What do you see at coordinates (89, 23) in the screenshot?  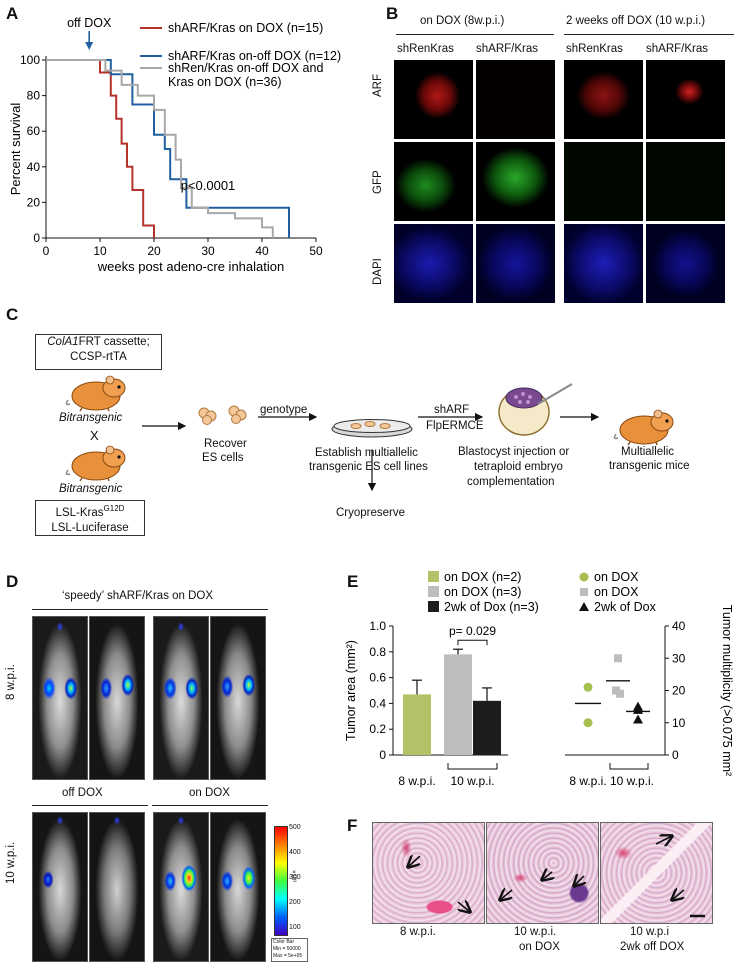 I see `offdox-annotation: off DOX` at bounding box center [89, 23].